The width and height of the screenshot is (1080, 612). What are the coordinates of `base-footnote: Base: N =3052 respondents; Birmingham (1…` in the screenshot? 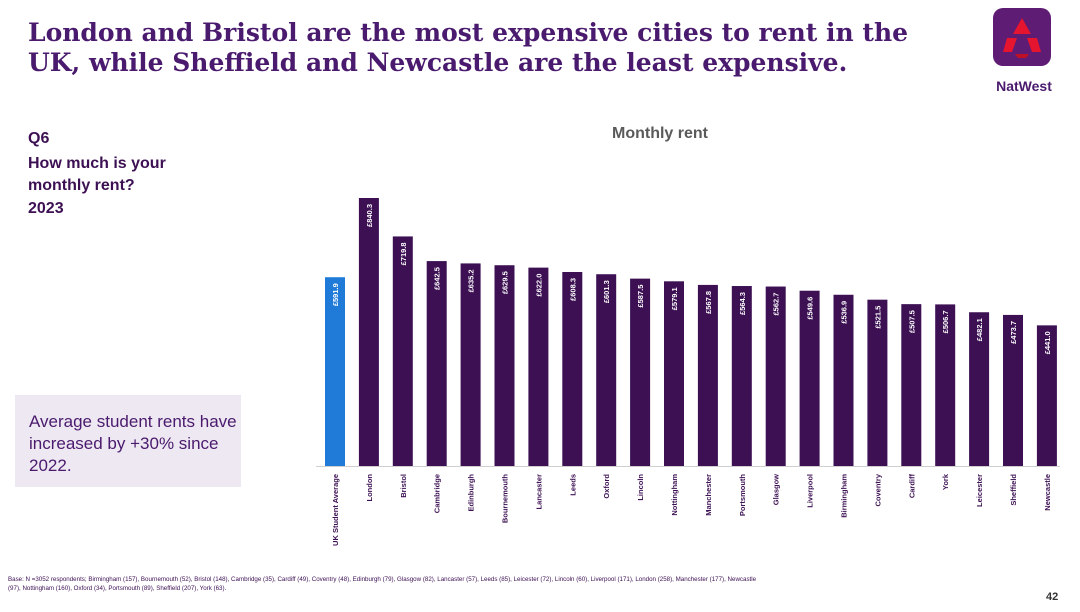 It's located at (382, 584).